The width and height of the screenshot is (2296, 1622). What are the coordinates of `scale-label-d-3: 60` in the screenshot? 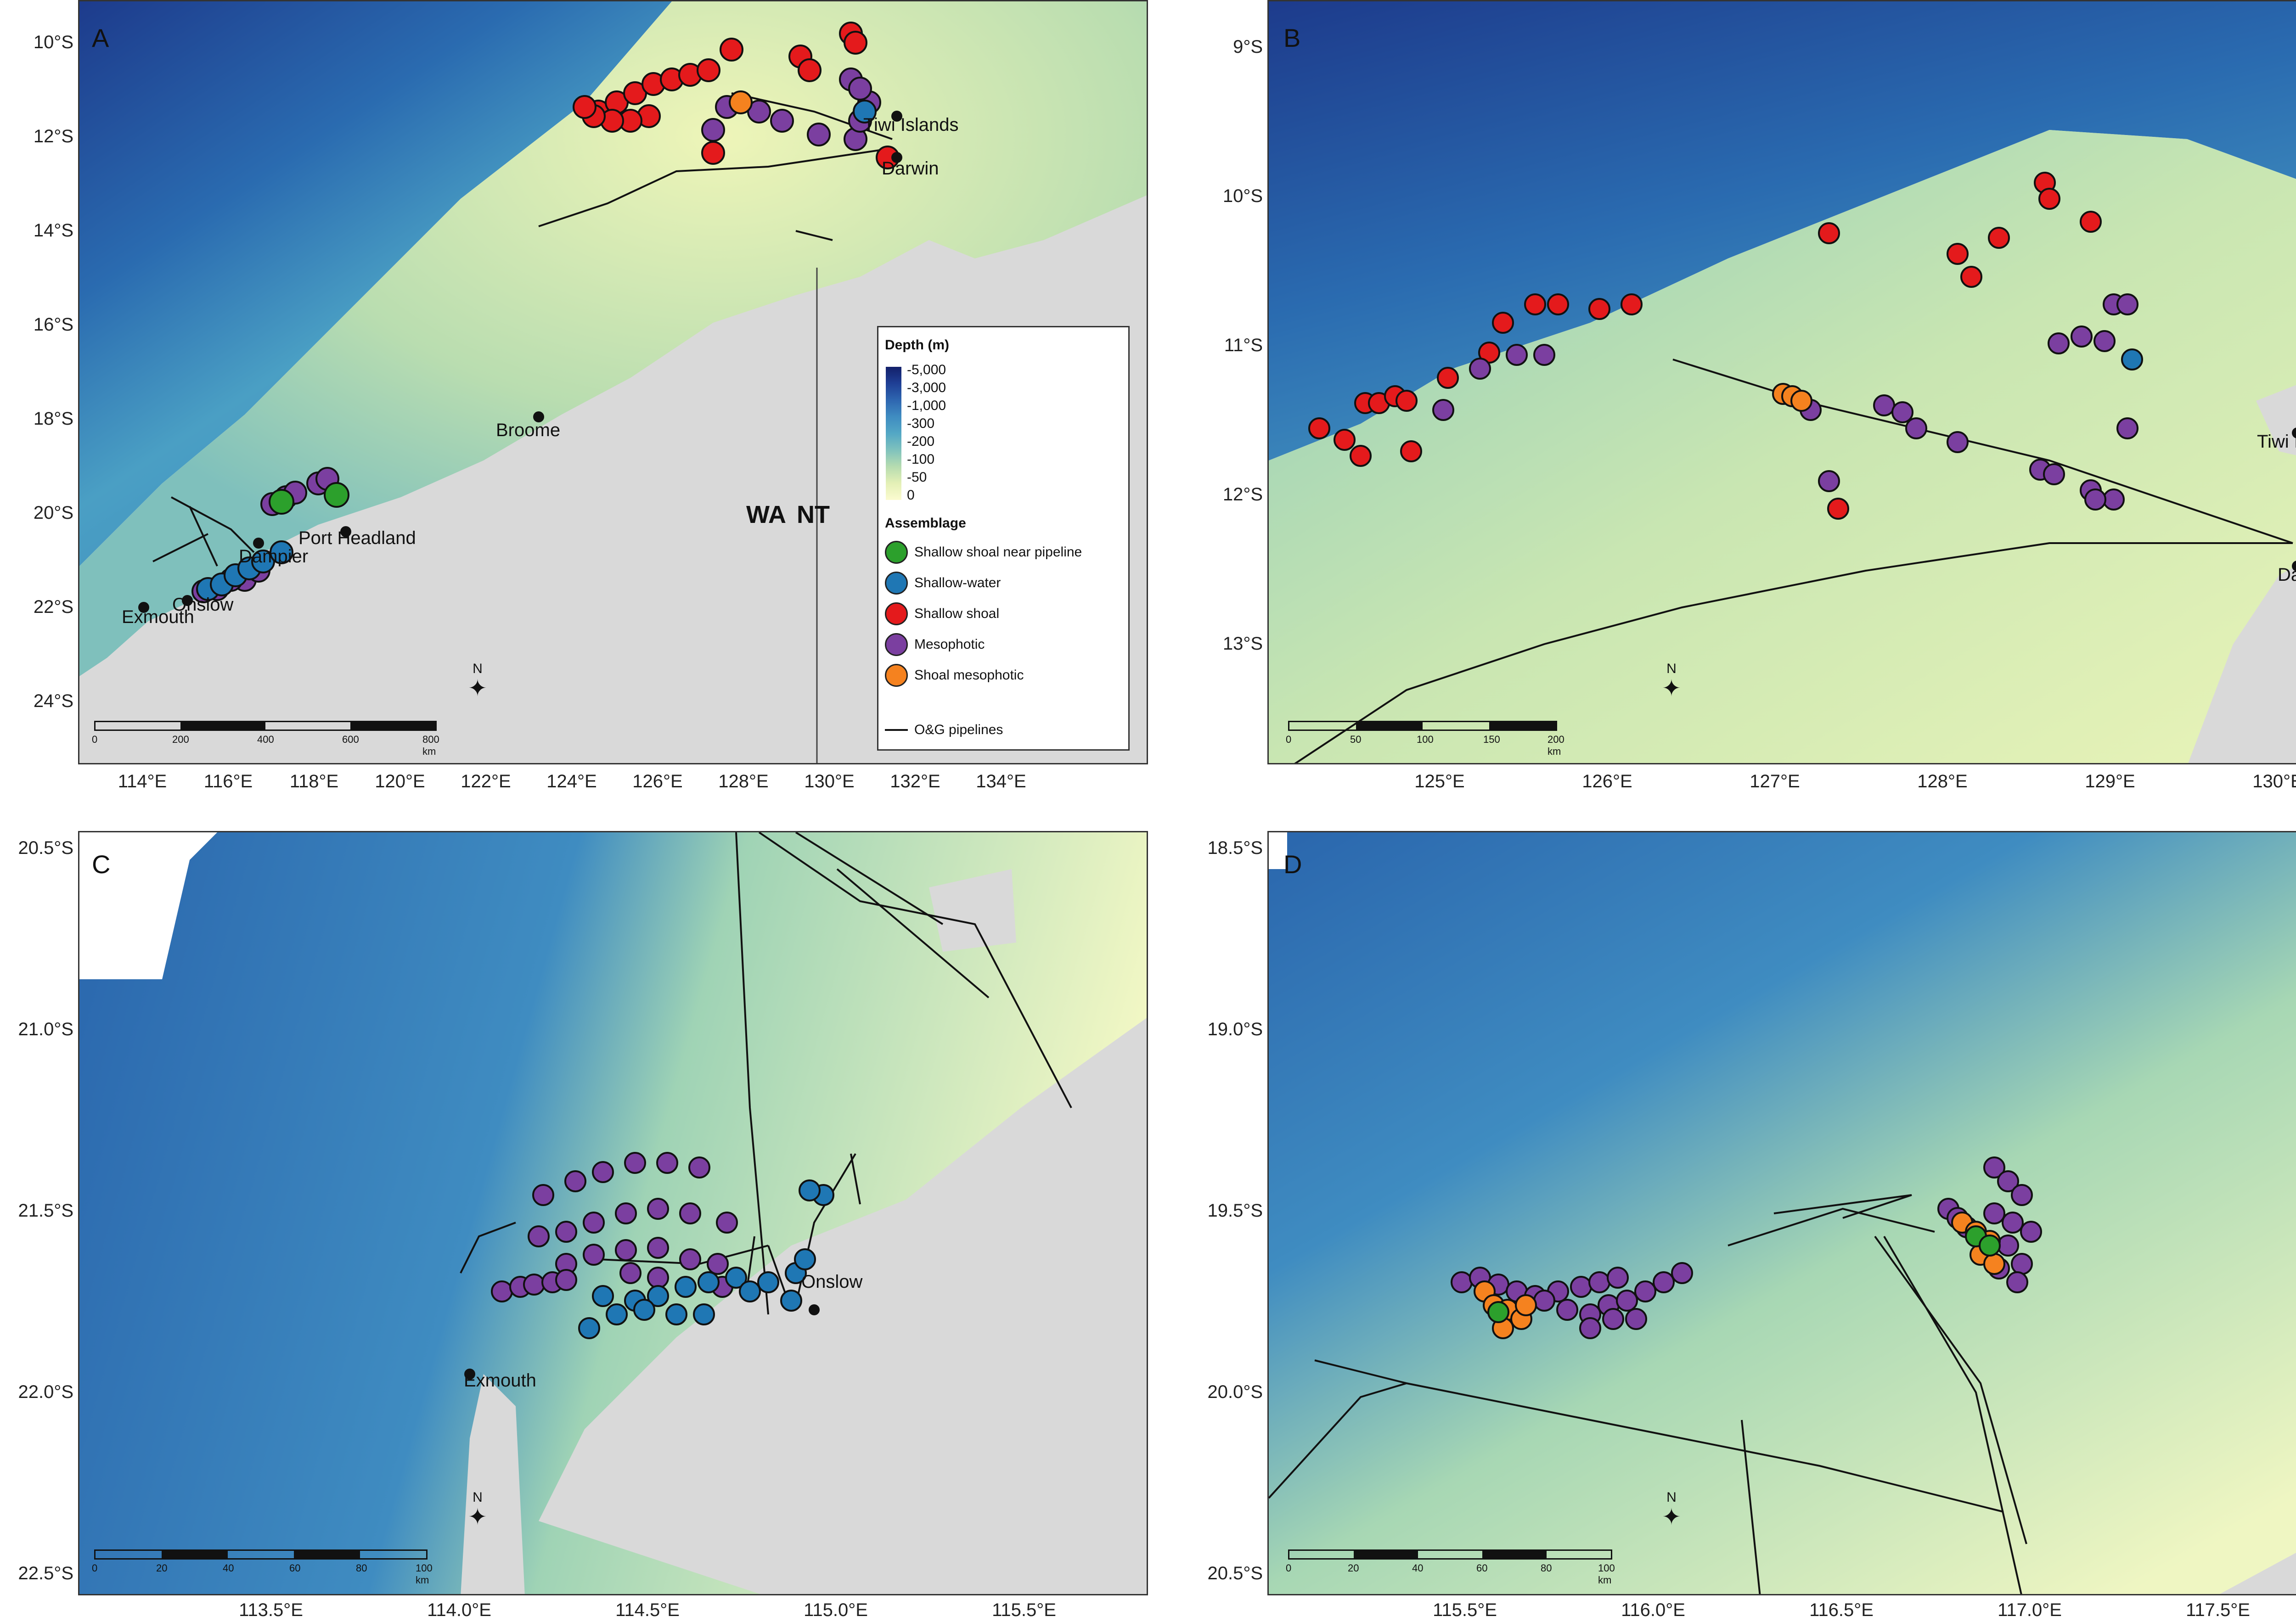 It's located at (1482, 1568).